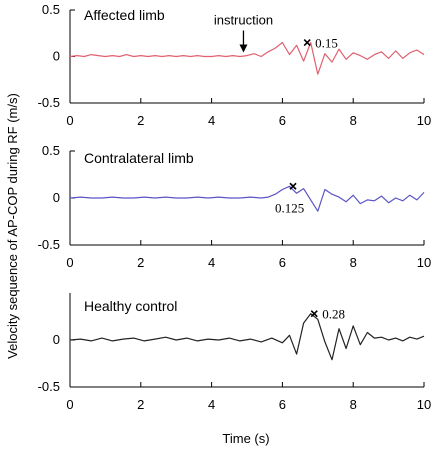 Image resolution: width=436 pixels, height=453 pixels. Describe the element at coordinates (124, 15) in the screenshot. I see `panel-title: Affected limb` at that location.